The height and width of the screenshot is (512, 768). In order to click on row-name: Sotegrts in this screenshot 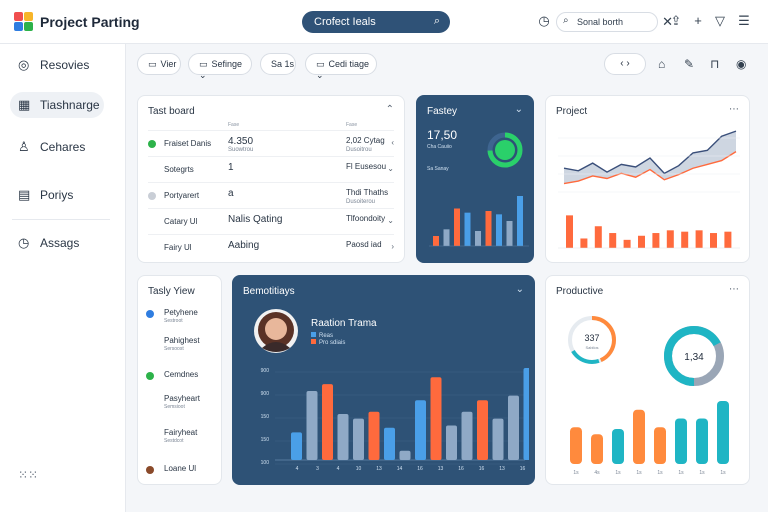, I will do `click(179, 169)`.